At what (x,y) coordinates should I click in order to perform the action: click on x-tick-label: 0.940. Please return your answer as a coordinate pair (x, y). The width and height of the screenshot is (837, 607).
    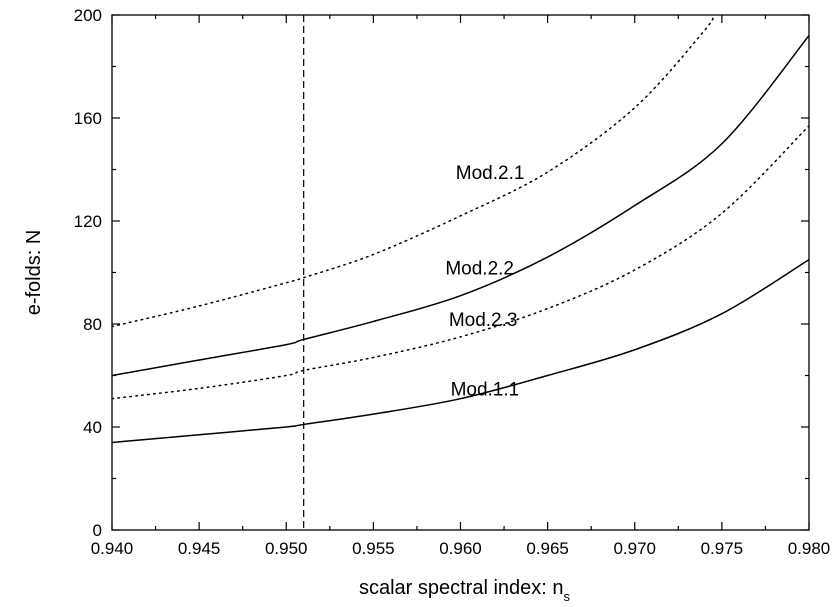
    Looking at the image, I should click on (112, 548).